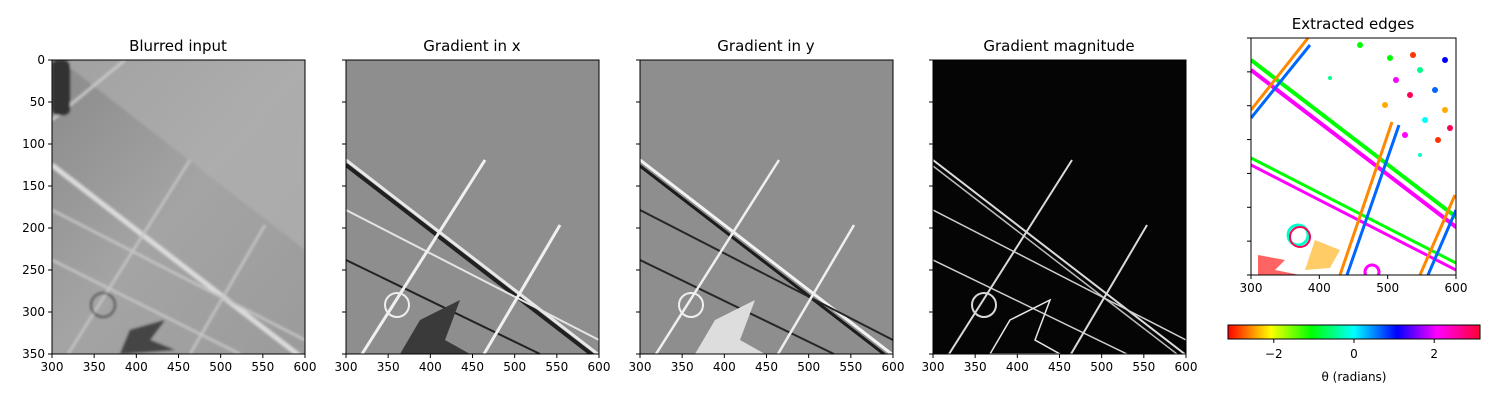  What do you see at coordinates (1058, 46) in the screenshot?
I see `panel-title: Gradient magnitude` at bounding box center [1058, 46].